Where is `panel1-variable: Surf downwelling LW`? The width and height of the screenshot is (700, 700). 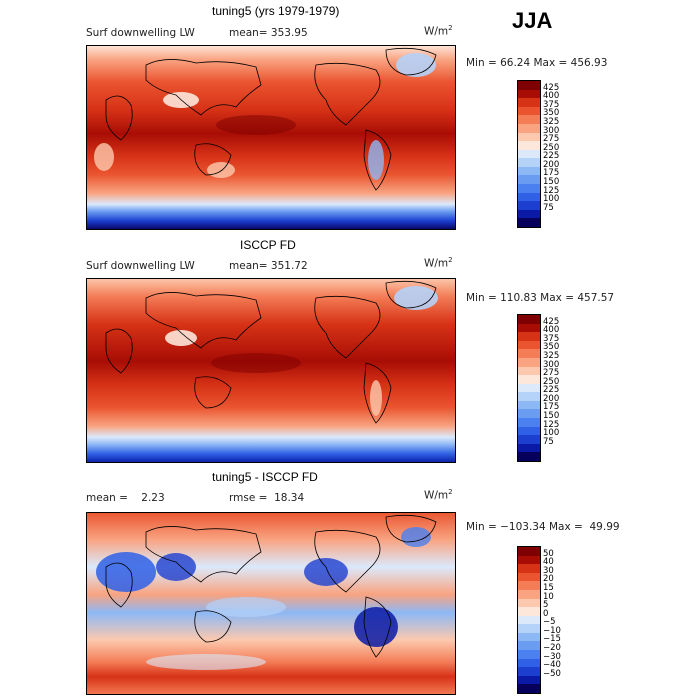 panel1-variable: Surf downwelling LW is located at coordinates (140, 33).